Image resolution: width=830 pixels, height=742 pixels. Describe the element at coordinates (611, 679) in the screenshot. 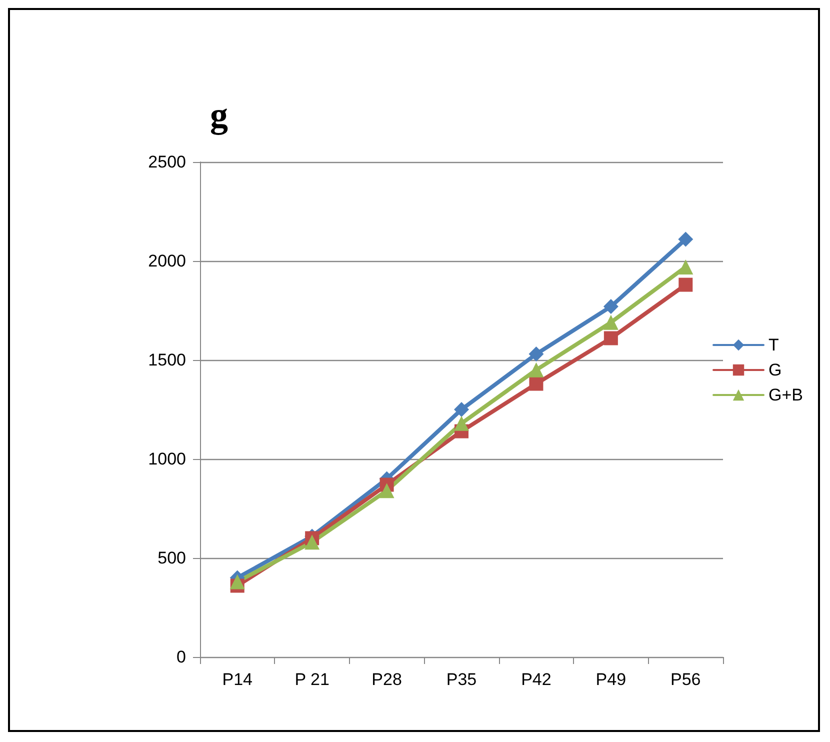

I see `x-tick-label: P49` at that location.